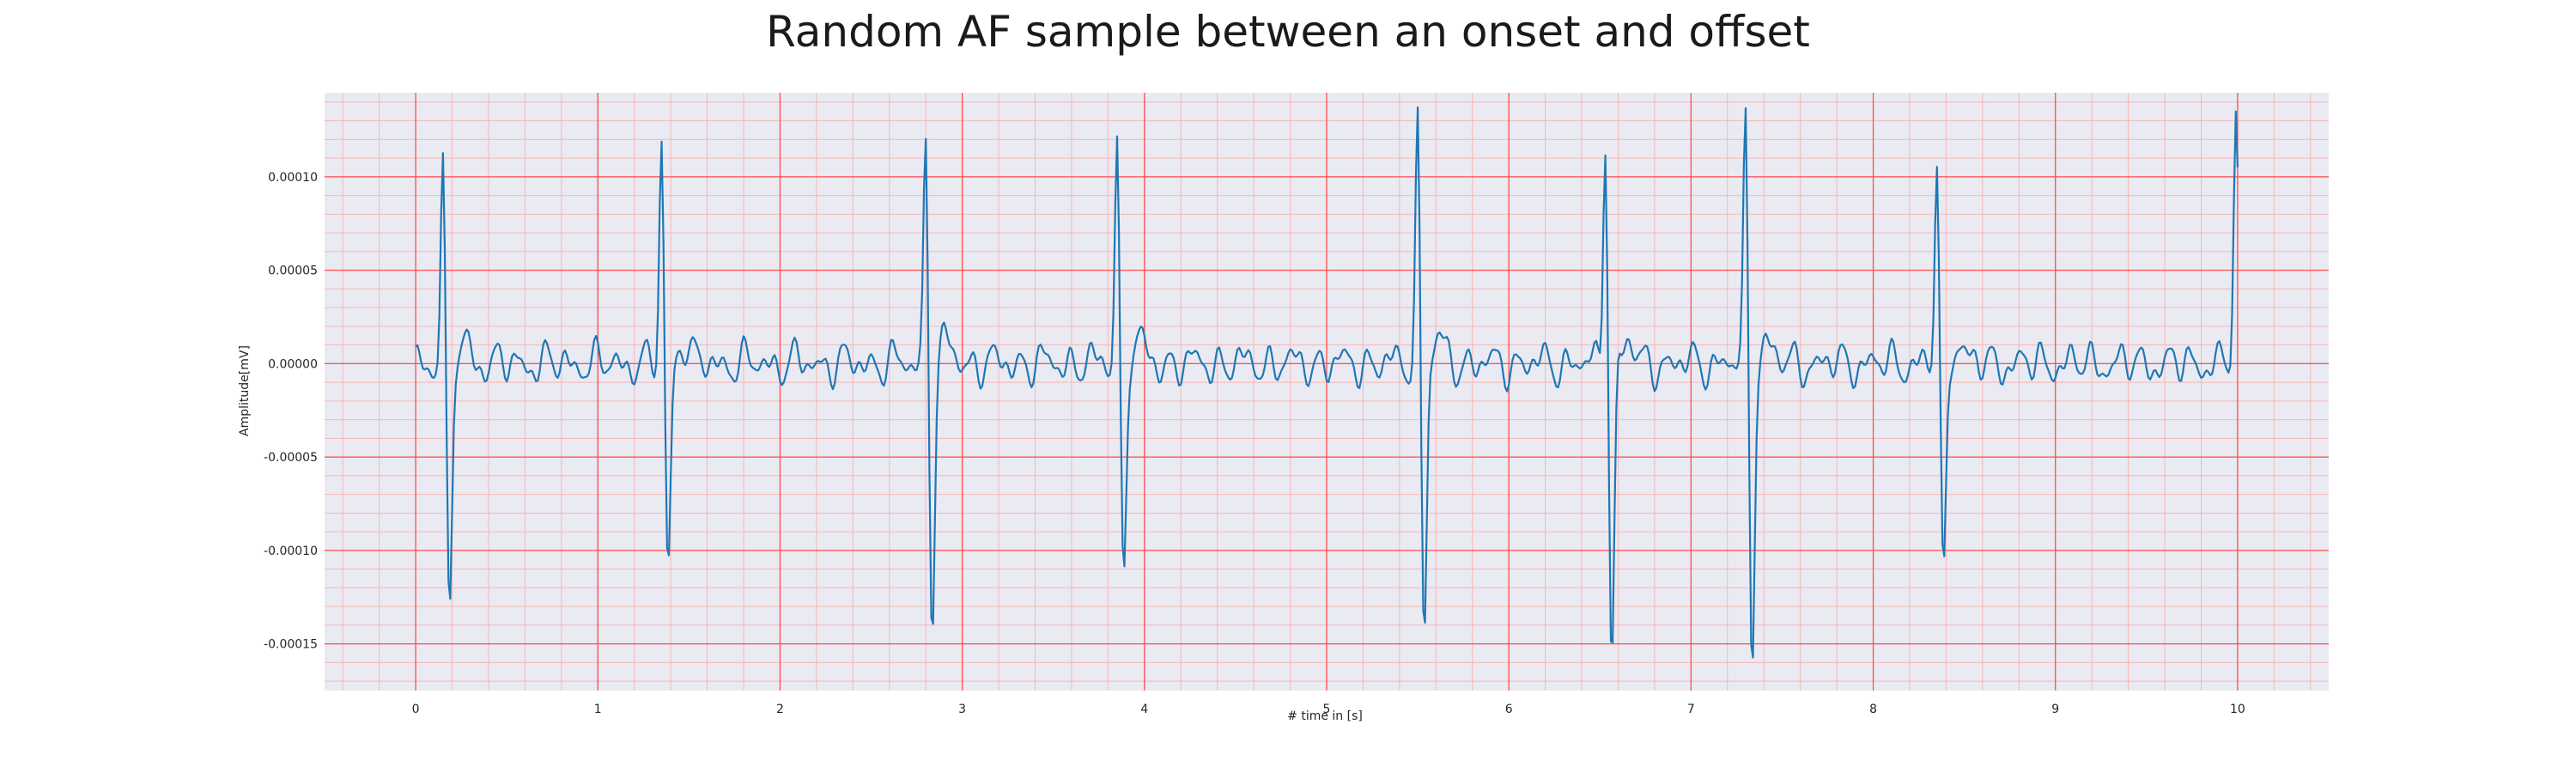  What do you see at coordinates (1691, 709) in the screenshot?
I see `x-tick-label: 7` at bounding box center [1691, 709].